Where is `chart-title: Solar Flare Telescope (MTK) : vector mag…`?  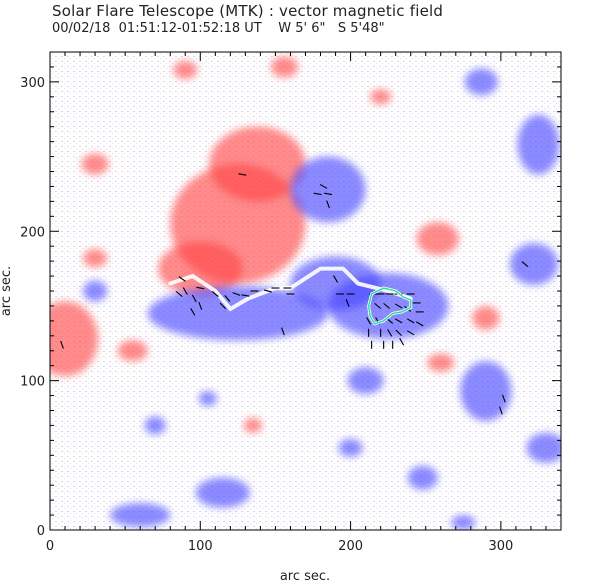 chart-title: Solar Flare Telescope (MTK) : vector mag… is located at coordinates (248, 11).